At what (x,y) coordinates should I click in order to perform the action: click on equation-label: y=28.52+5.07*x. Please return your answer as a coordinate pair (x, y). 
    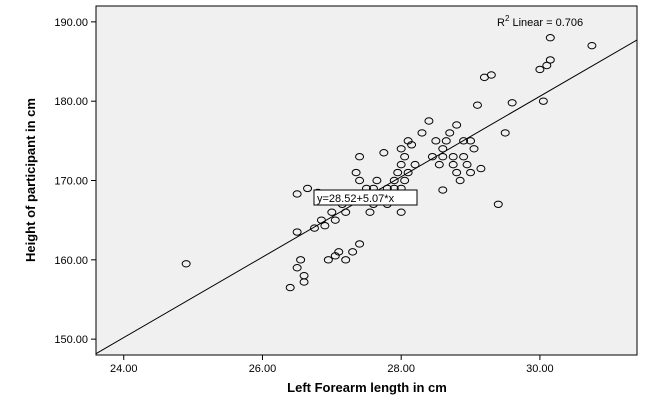
    Looking at the image, I should click on (356, 199).